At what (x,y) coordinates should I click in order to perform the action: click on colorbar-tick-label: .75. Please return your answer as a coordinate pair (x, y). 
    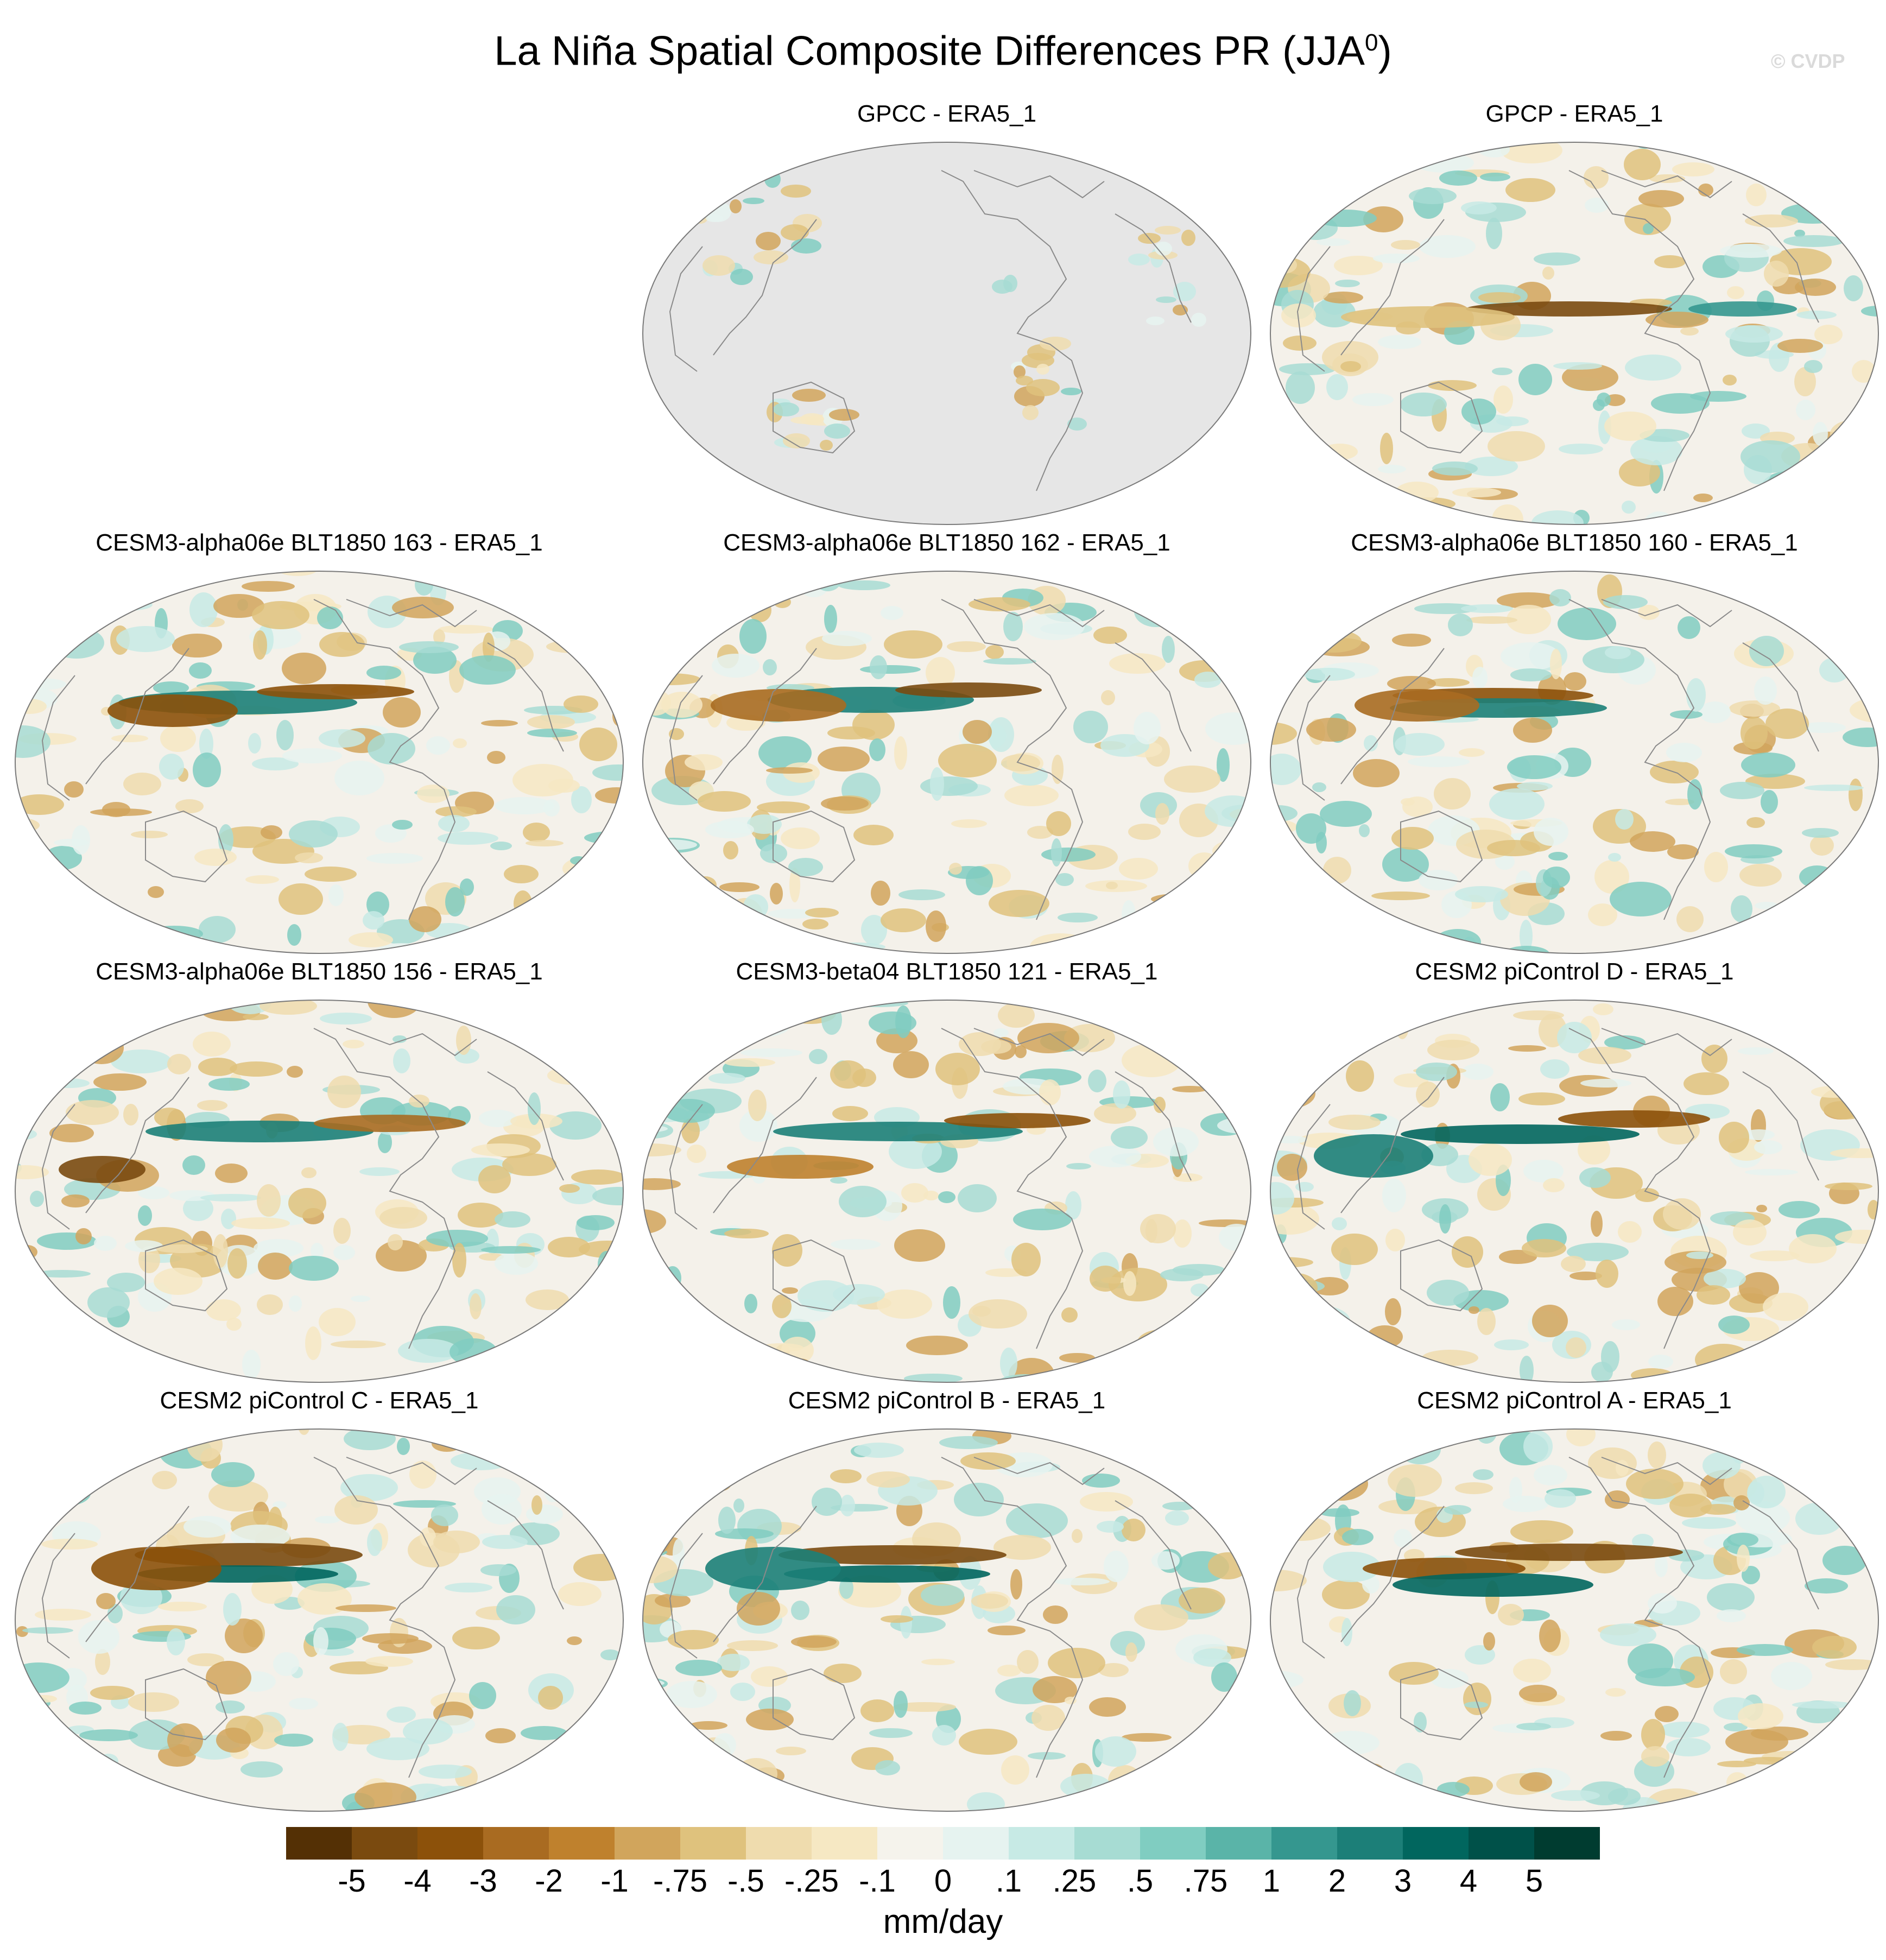
    Looking at the image, I should click on (1206, 1881).